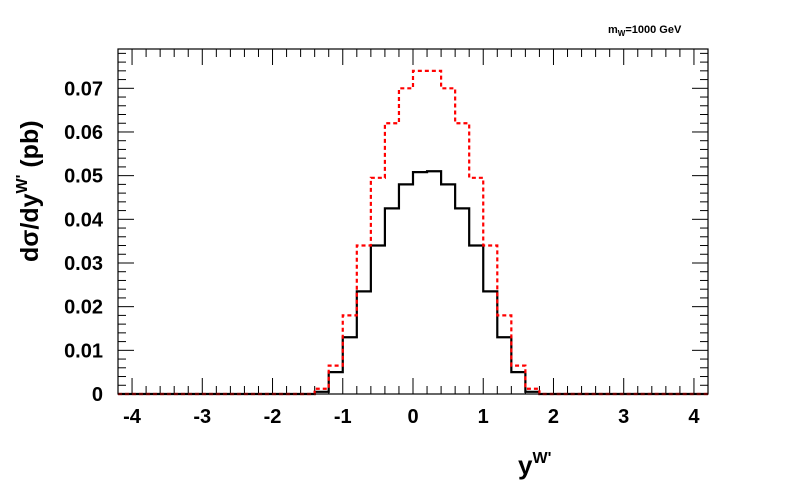 This screenshot has width=788, height=492. Describe the element at coordinates (84, 220) in the screenshot. I see `y-tick-label: 0.04` at that location.